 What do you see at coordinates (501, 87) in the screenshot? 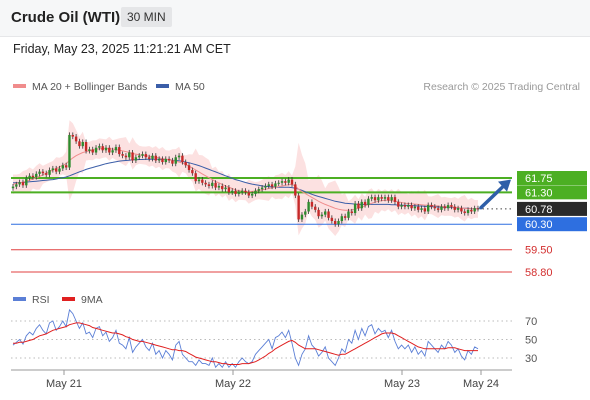
I see `copyright-label: Research © 2025 Trading Central` at bounding box center [501, 87].